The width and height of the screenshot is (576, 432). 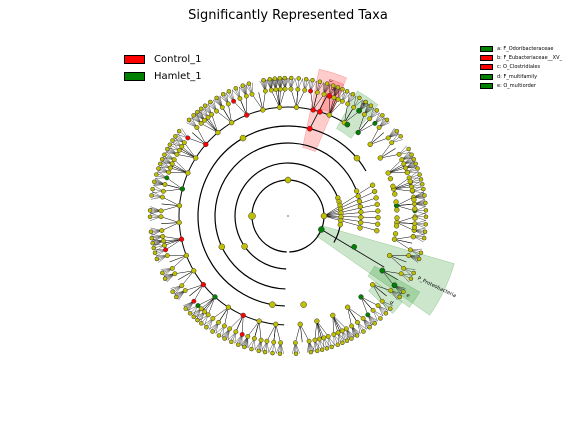 What do you see at coordinates (244, 246) in the screenshot?
I see `class-node` at bounding box center [244, 246].